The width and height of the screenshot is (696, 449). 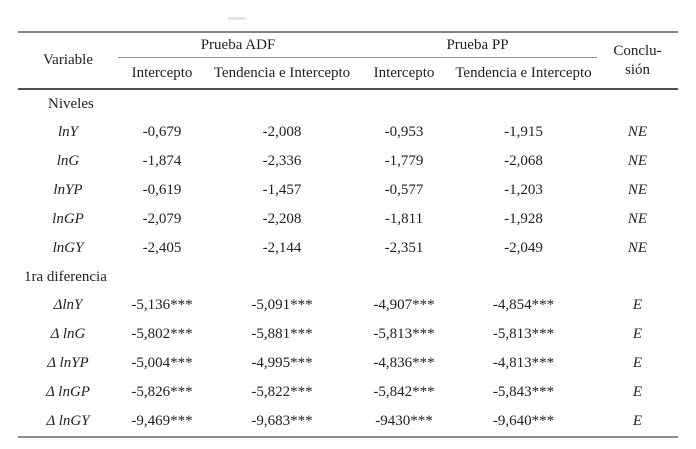 What do you see at coordinates (404, 248) in the screenshot?
I see `pp-intercept-value: -2,351` at bounding box center [404, 248].